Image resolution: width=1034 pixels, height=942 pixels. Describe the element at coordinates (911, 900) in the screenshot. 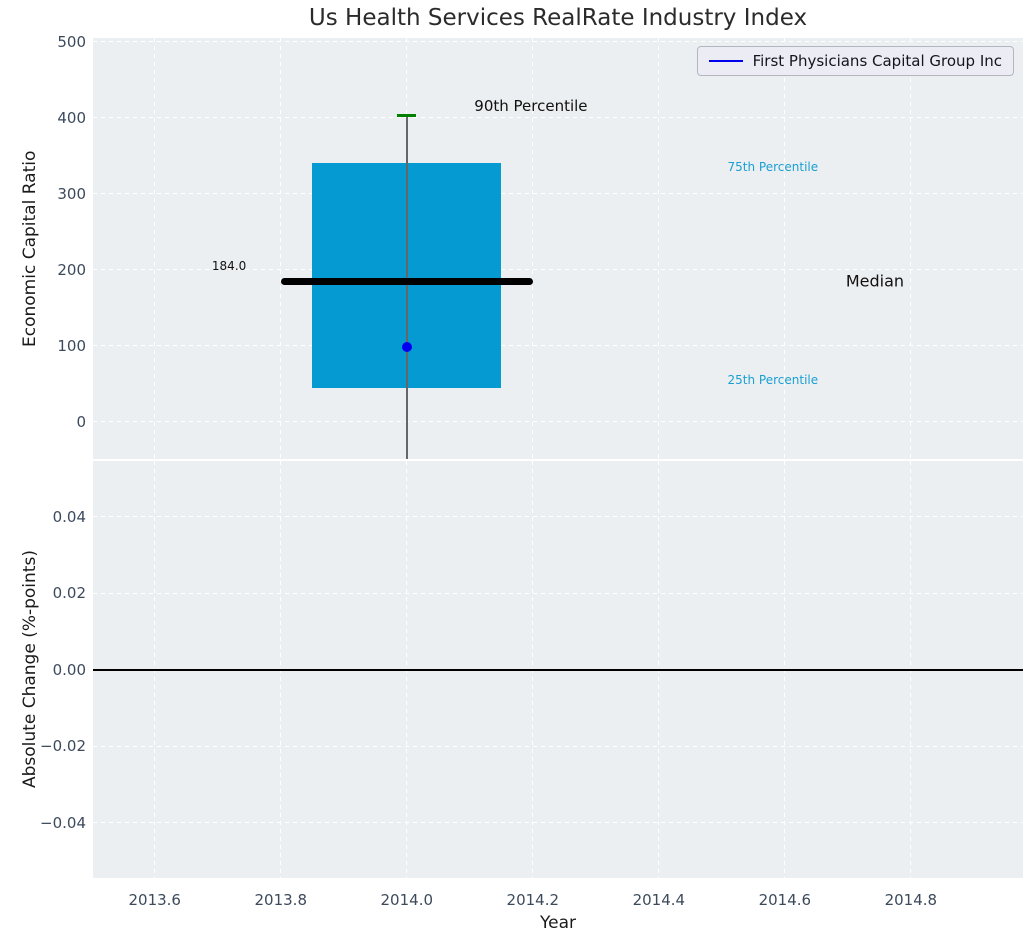

I see `x-tick-label: 2014.8` at that location.